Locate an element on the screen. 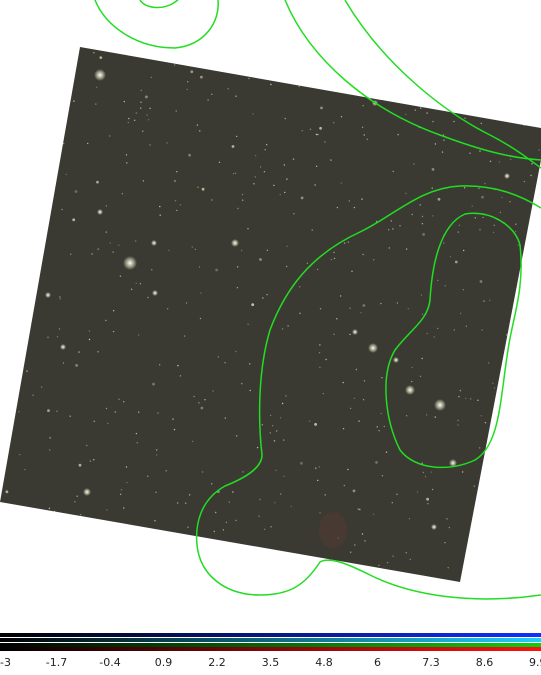 The width and height of the screenshot is (541, 675). colorbar-blue-row is located at coordinates (270, 635).